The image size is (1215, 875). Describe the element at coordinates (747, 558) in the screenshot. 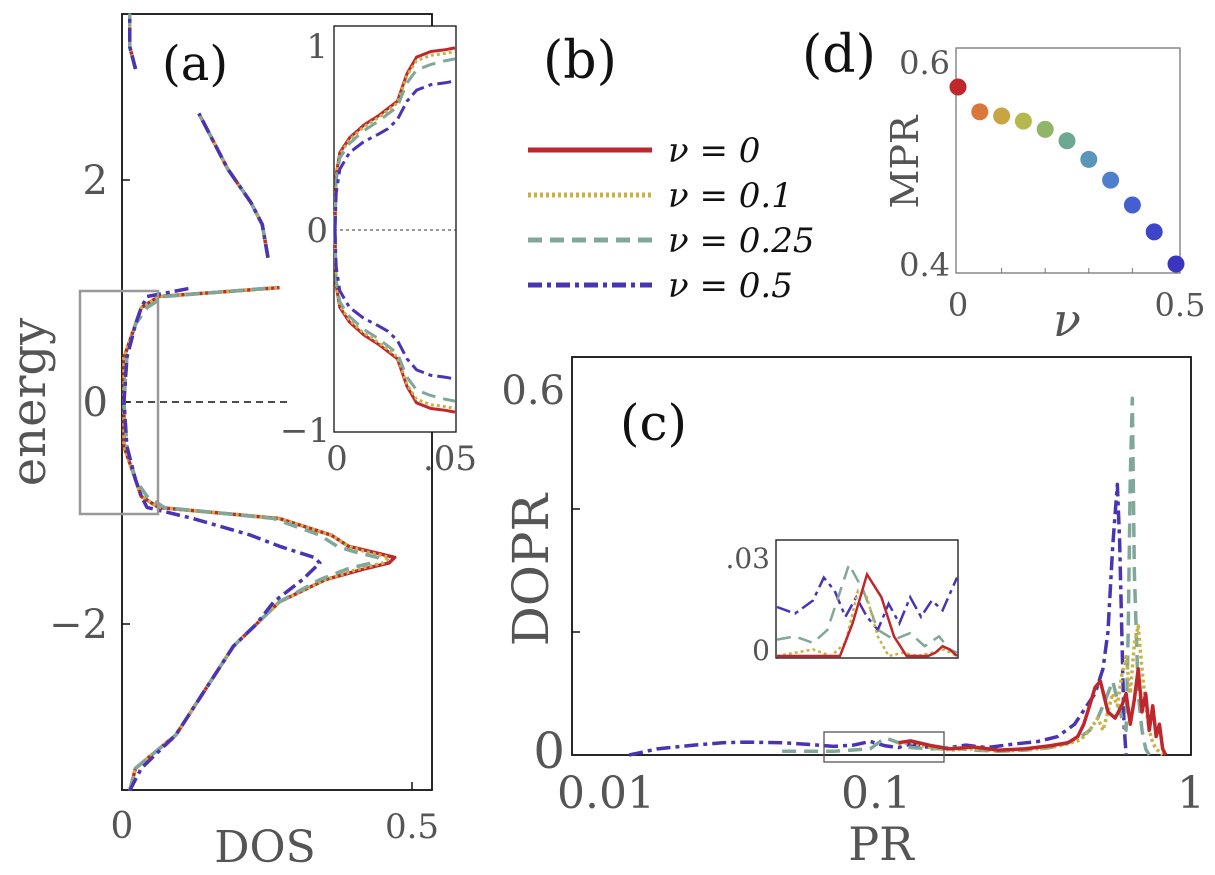

I see `panel-c-inset-ytick-0: .03` at that location.